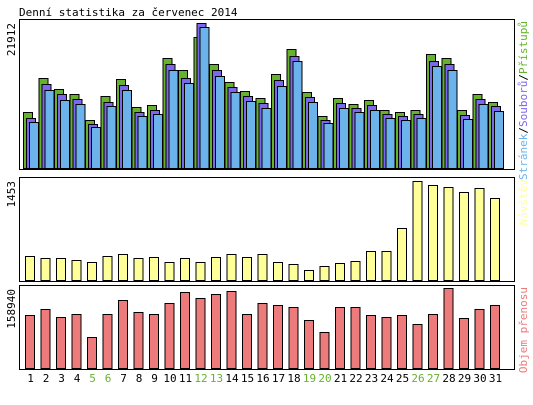 The image size is (533, 405). What do you see at coordinates (46, 378) in the screenshot?
I see `x-tick-label-day-2: 2` at bounding box center [46, 378].